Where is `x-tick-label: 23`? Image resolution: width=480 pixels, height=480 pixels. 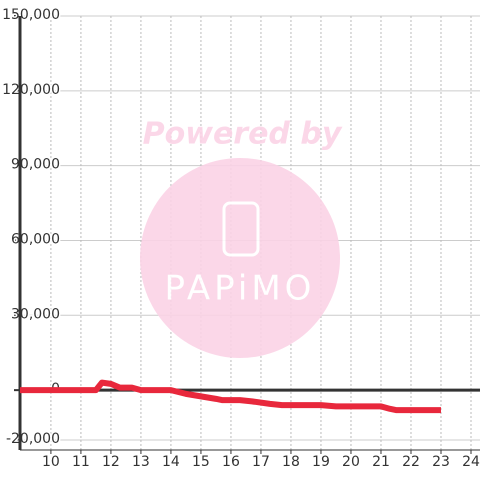
x-tick-label: 23 is located at coordinates (441, 462).